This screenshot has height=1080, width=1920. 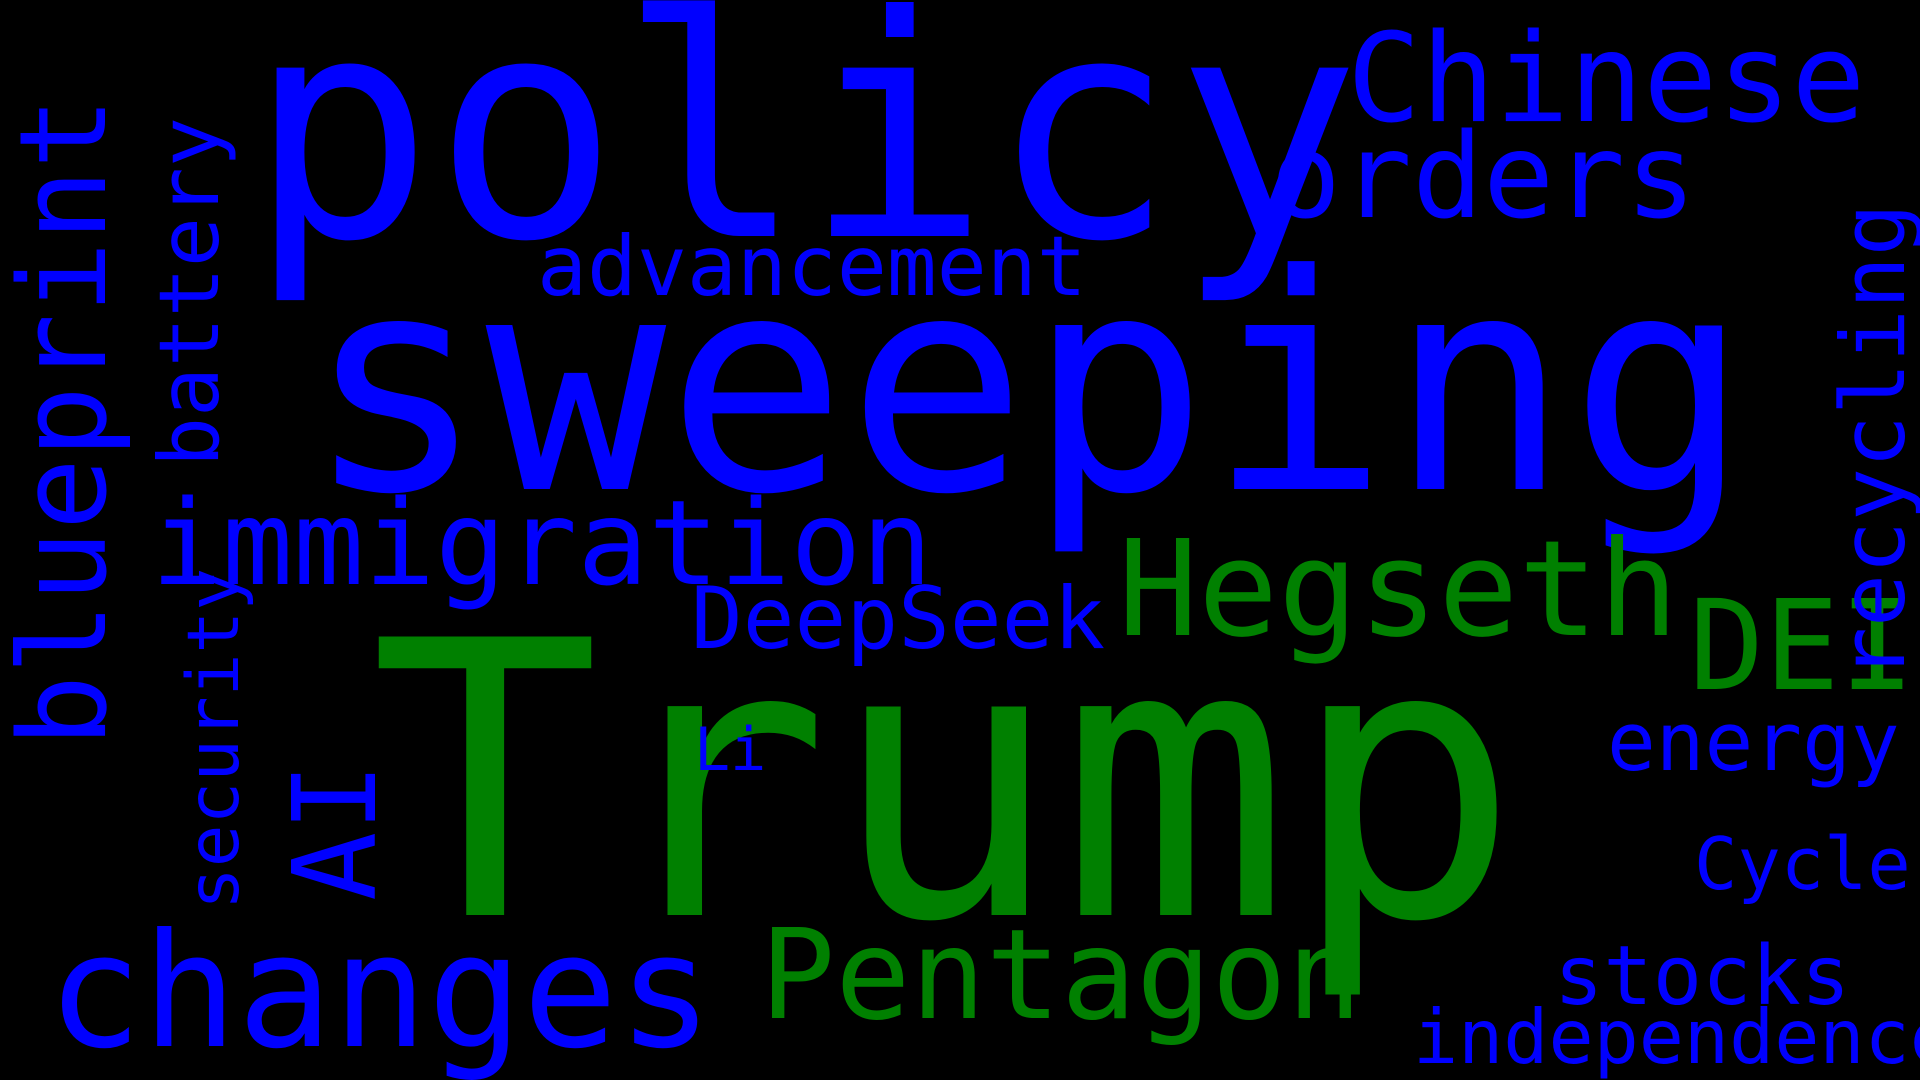 What do you see at coordinates (1483, 176) in the screenshot?
I see `word-orders: orders` at bounding box center [1483, 176].